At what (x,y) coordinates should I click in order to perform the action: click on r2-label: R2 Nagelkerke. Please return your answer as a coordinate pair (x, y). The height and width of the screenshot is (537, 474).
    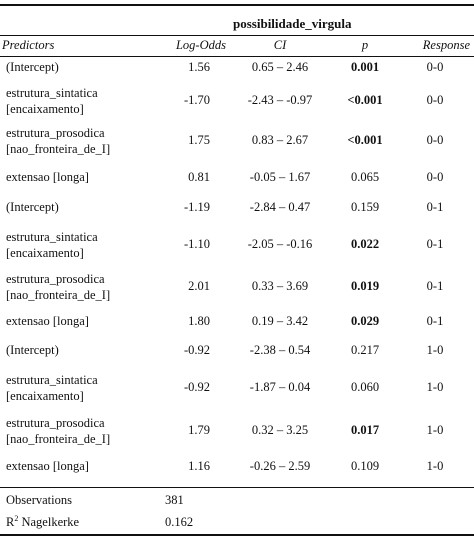
    Looking at the image, I should click on (42, 522).